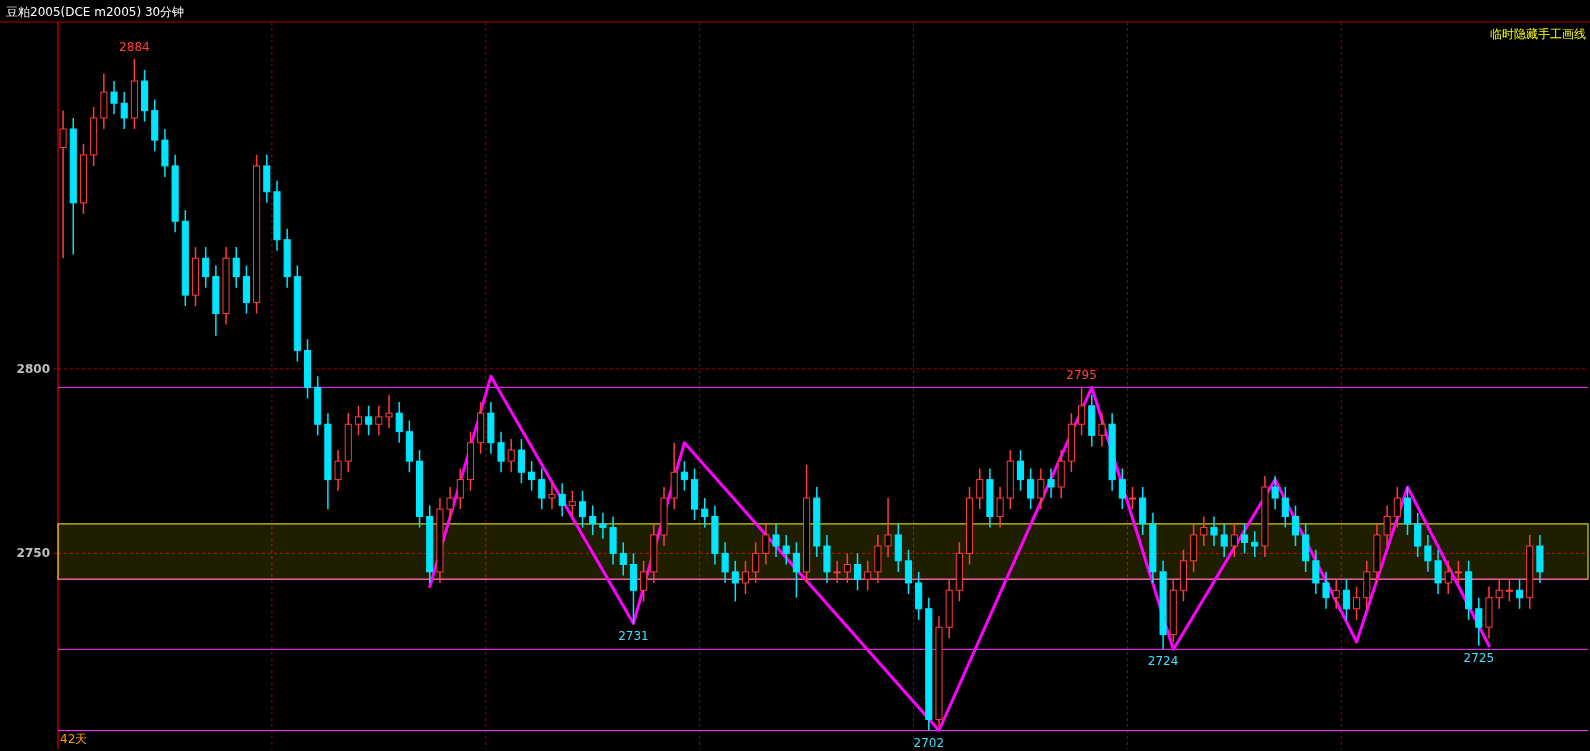  Describe the element at coordinates (33, 368) in the screenshot. I see `y-tick-label: 2800` at that location.